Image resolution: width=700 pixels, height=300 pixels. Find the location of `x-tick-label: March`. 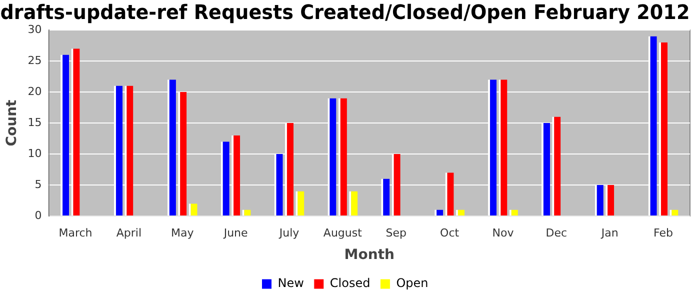

x-tick-label: March is located at coordinates (75, 233).